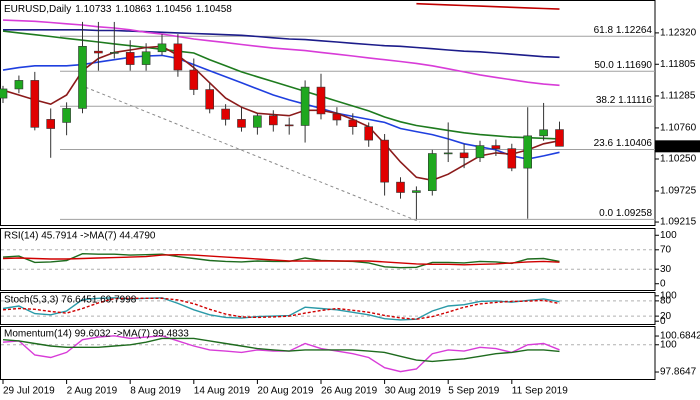 Image resolution: width=700 pixels, height=400 pixels. Describe the element at coordinates (222, 391) in the screenshot. I see `x-tick-label: 14 Aug 2019` at that location.